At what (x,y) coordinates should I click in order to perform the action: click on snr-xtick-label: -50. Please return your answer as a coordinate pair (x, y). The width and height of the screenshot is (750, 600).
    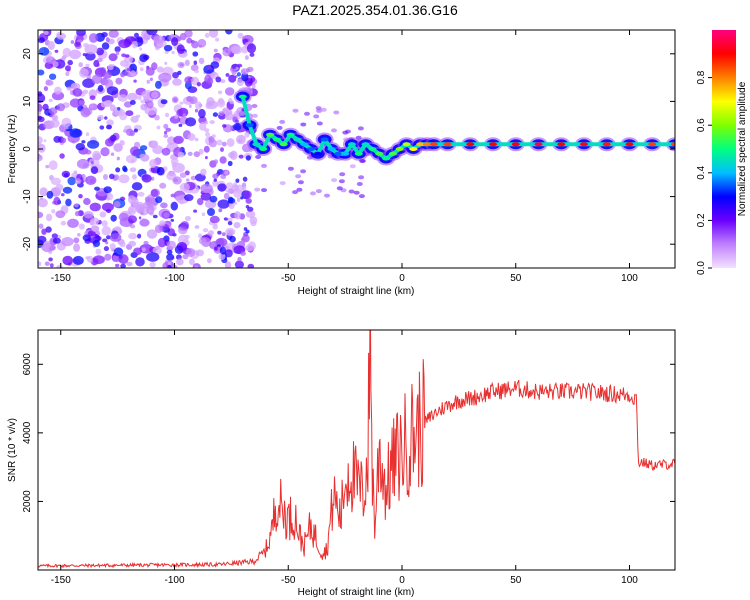
    Looking at the image, I should click on (288, 580).